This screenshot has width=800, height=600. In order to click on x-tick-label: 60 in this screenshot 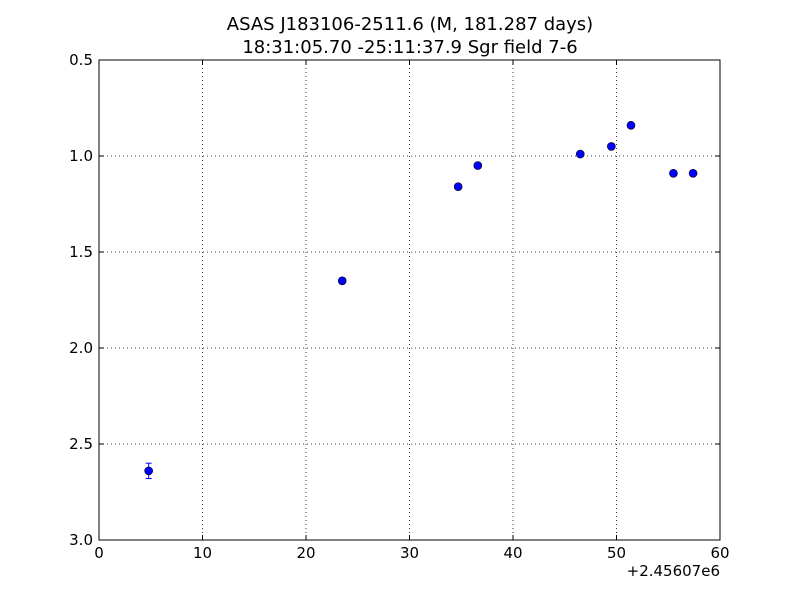, I will do `click(719, 553)`.